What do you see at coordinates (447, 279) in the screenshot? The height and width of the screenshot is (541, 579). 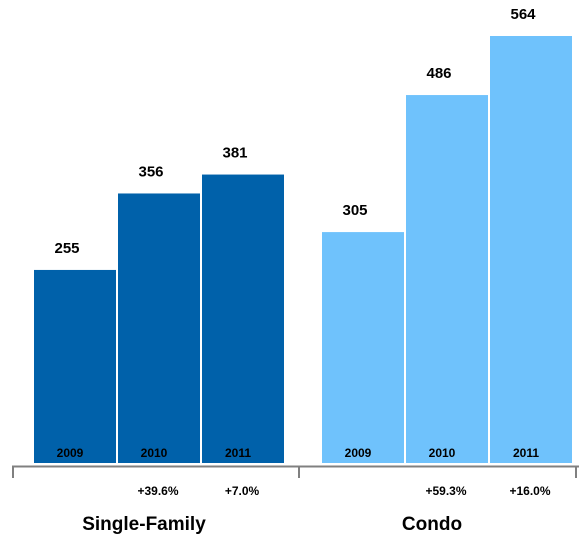 I see `bar-condo-2010` at bounding box center [447, 279].